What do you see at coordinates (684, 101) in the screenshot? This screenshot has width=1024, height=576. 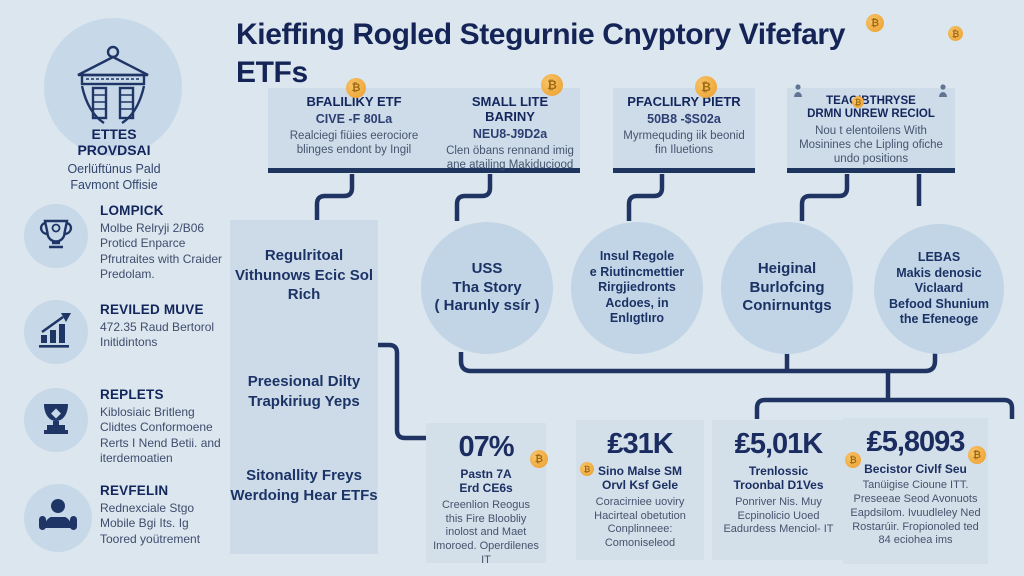 I see `top-box-title: PFACLILRY PIETR` at bounding box center [684, 101].